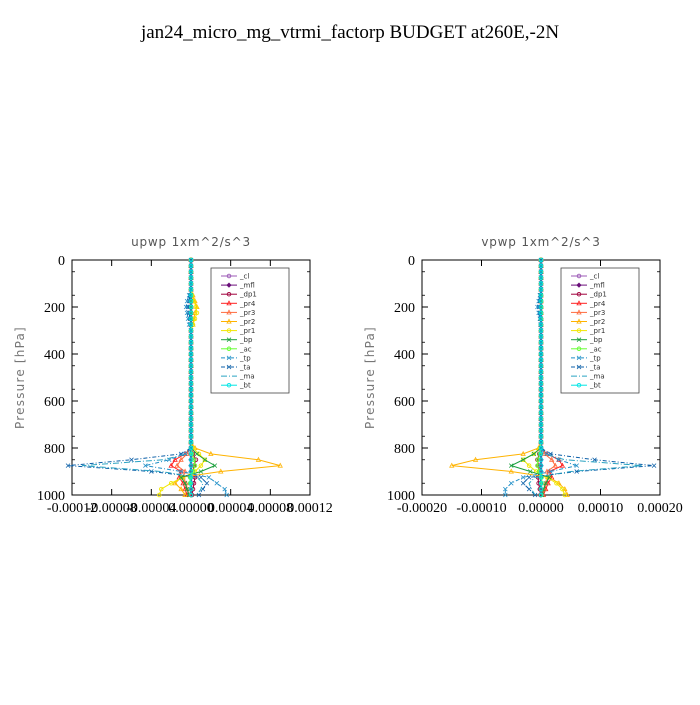  Describe the element at coordinates (597, 286) in the screenshot. I see `panel-2-legend-label: _mfl` at that location.